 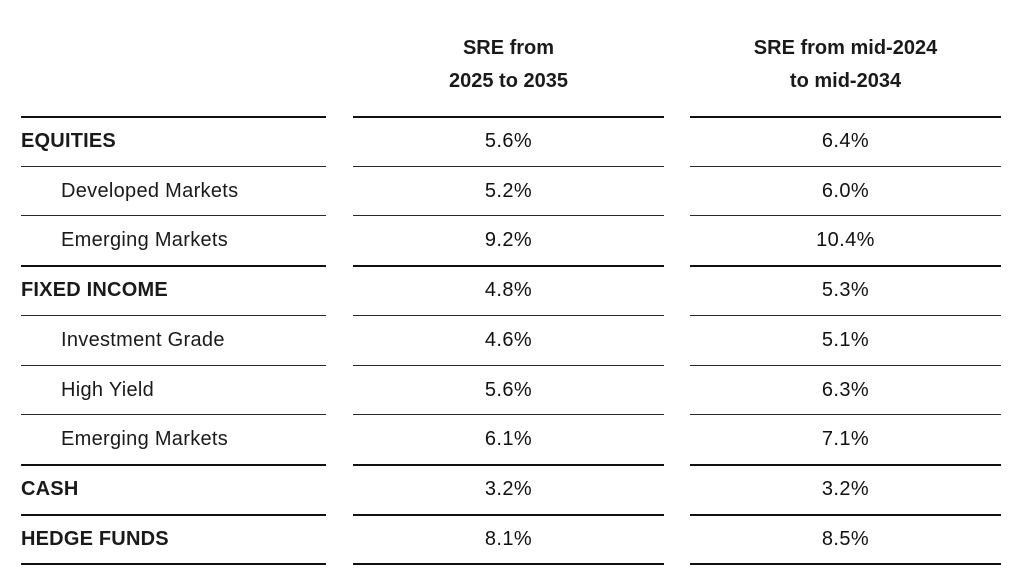 I want to click on value-2025-2035: 5.2%, so click(x=508, y=191).